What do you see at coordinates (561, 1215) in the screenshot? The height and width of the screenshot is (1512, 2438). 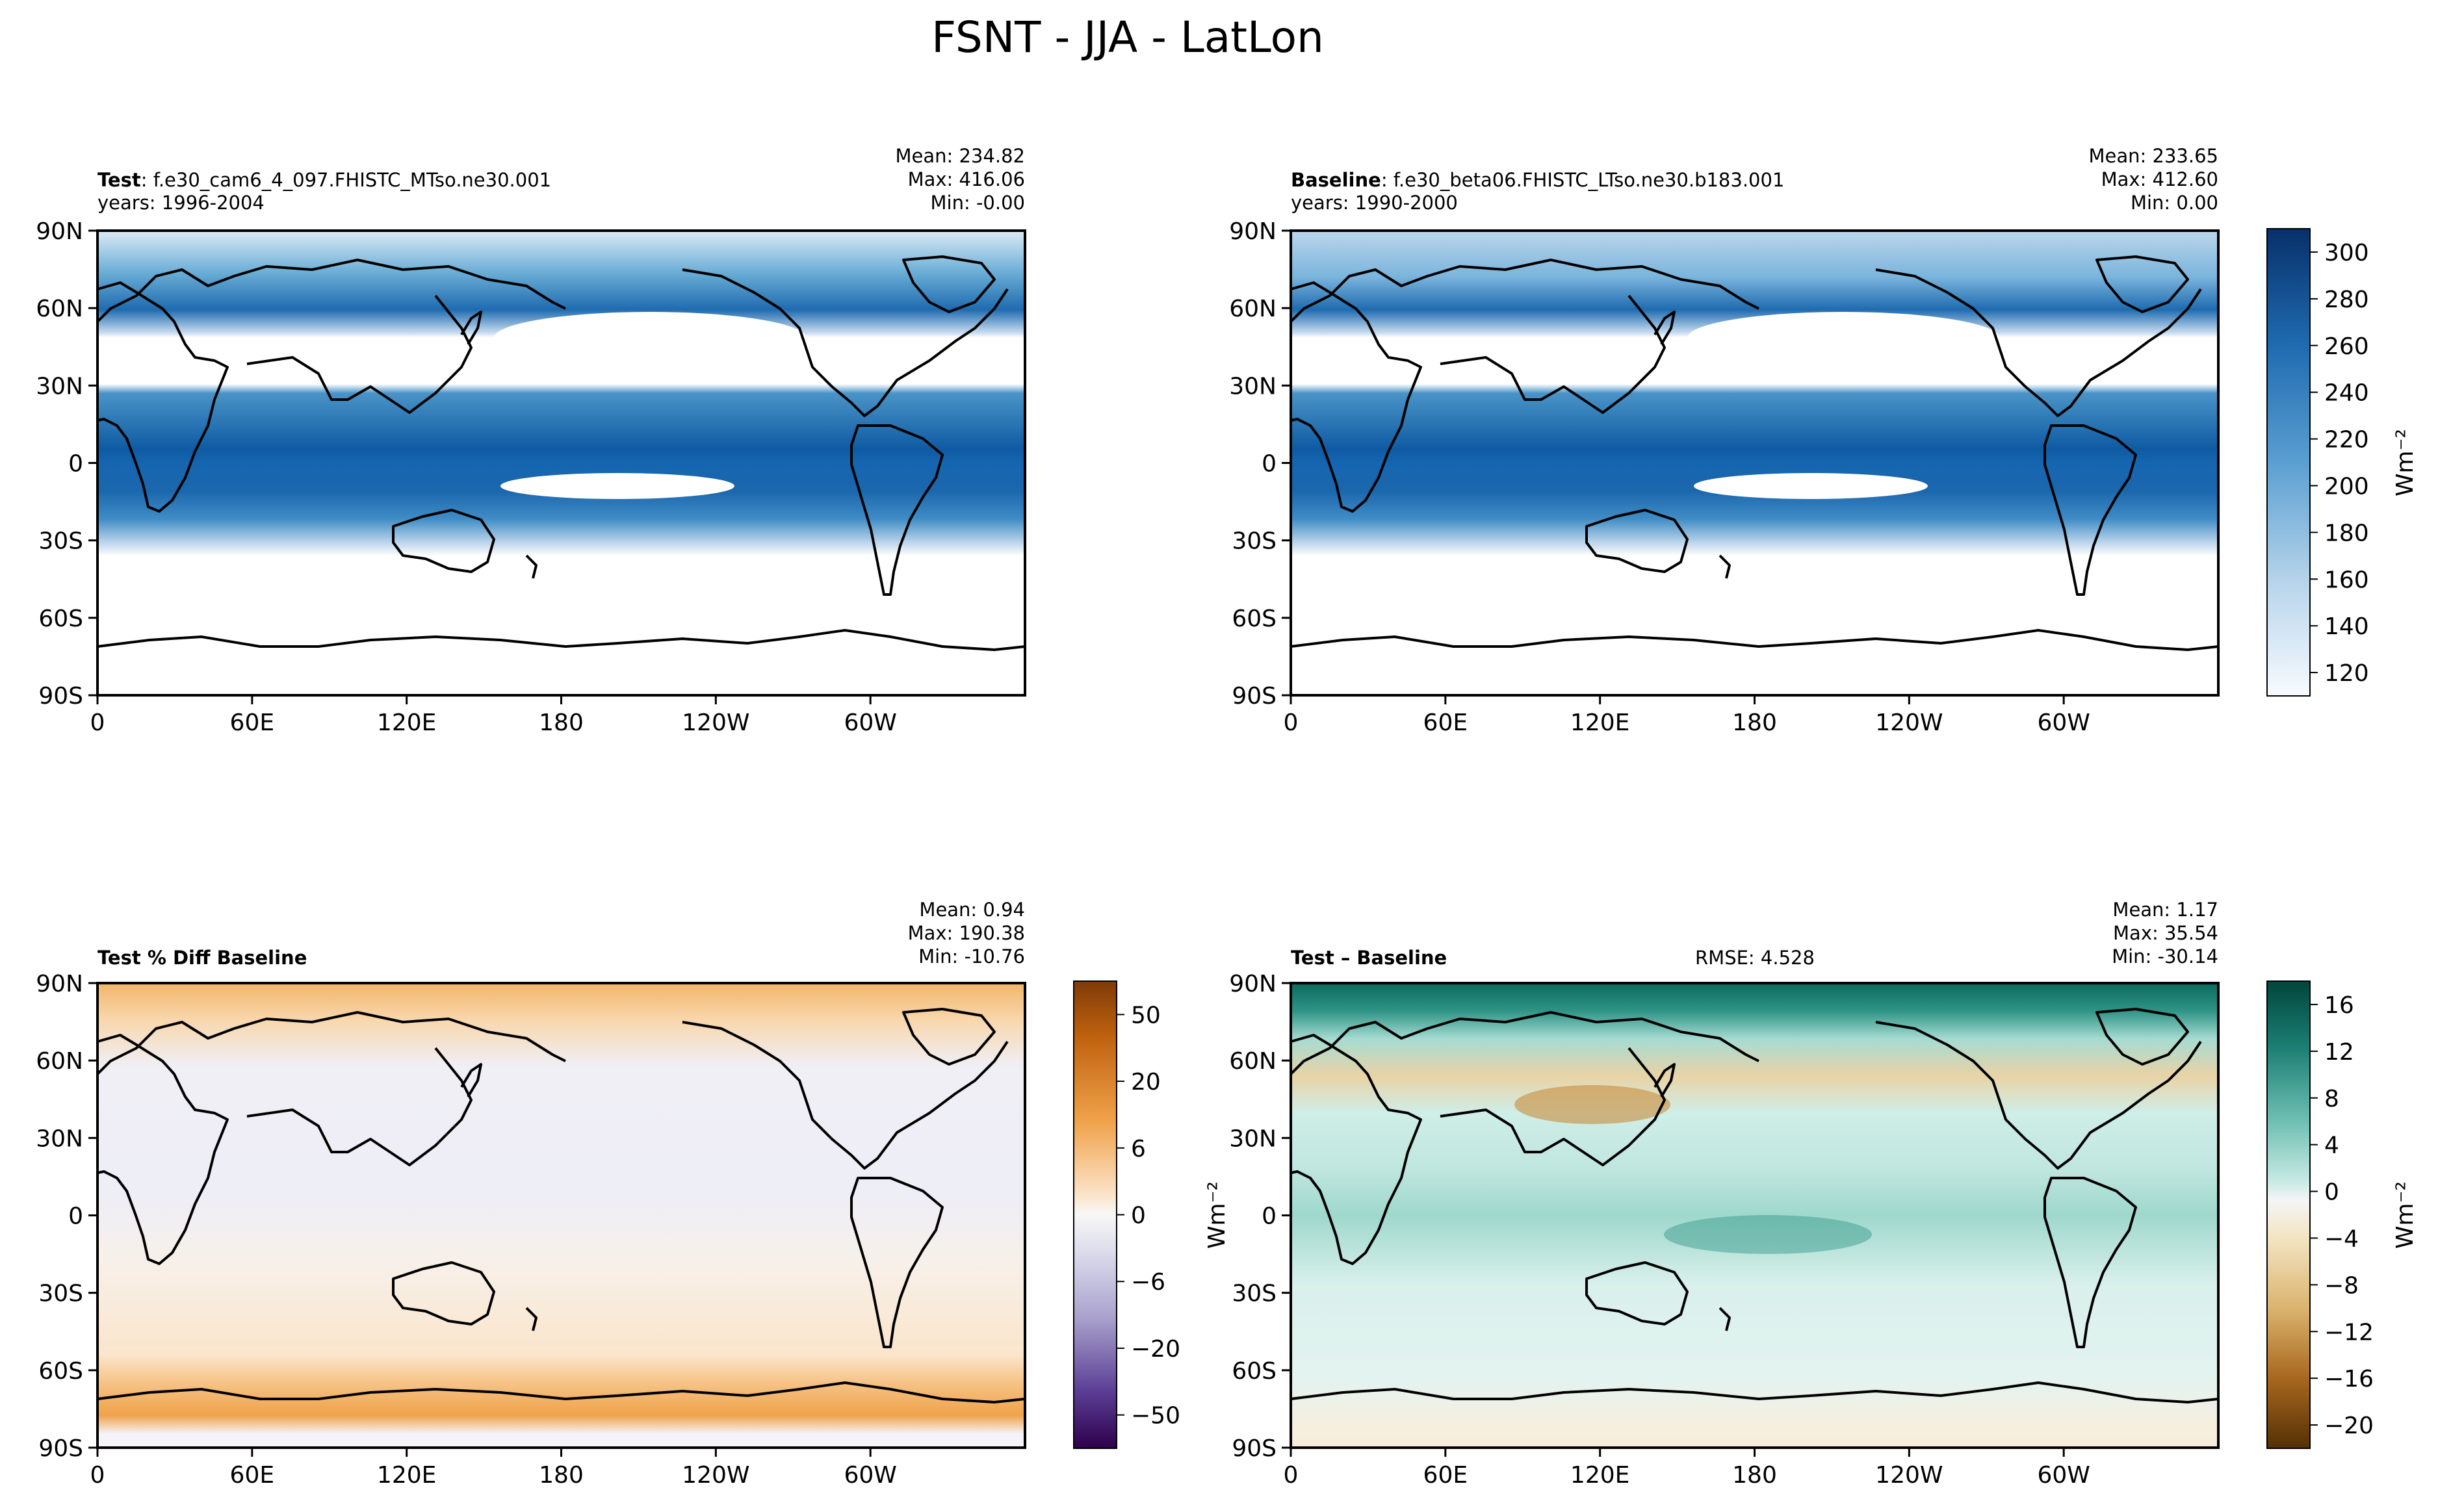 I see `panel-pctdiff-field` at bounding box center [561, 1215].